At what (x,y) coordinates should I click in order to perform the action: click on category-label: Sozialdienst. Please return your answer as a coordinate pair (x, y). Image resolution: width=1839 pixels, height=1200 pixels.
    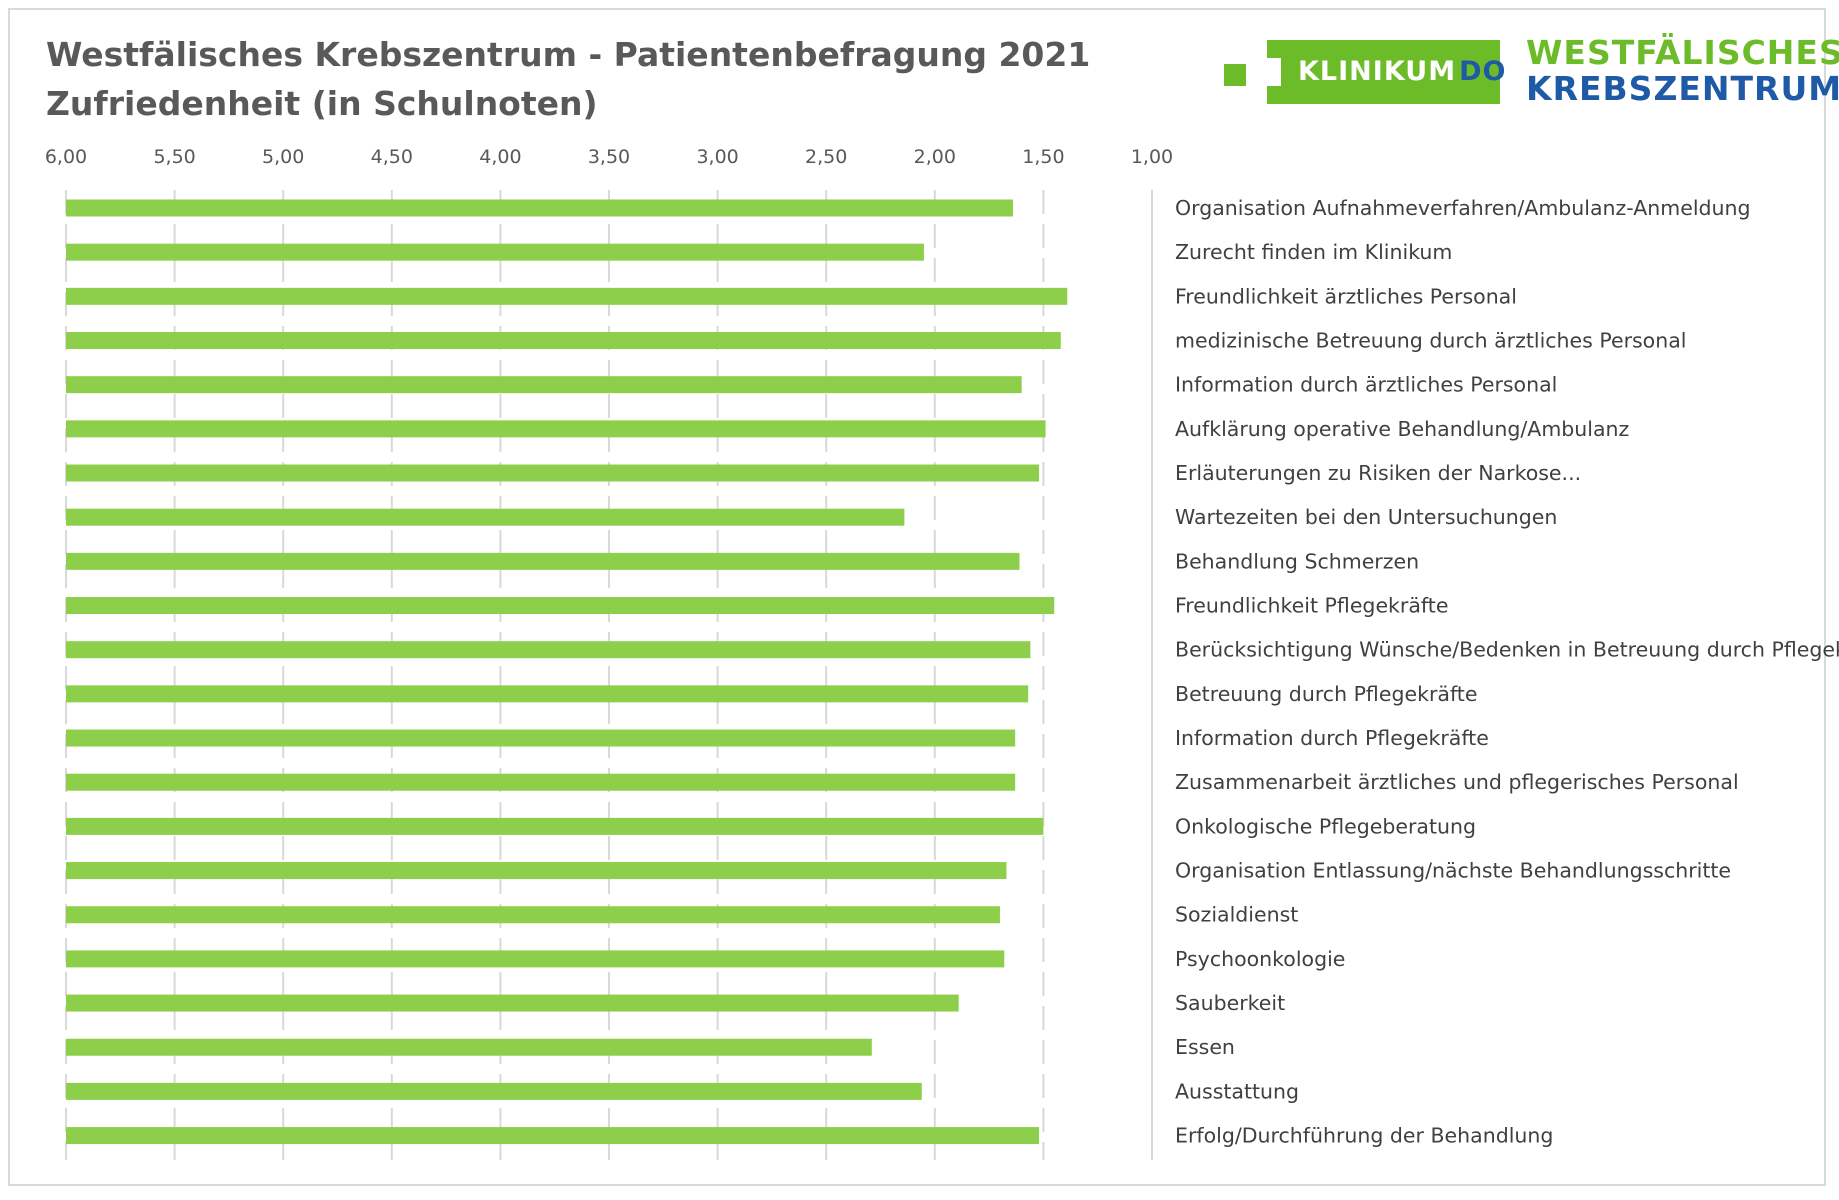
    Looking at the image, I should click on (1236, 915).